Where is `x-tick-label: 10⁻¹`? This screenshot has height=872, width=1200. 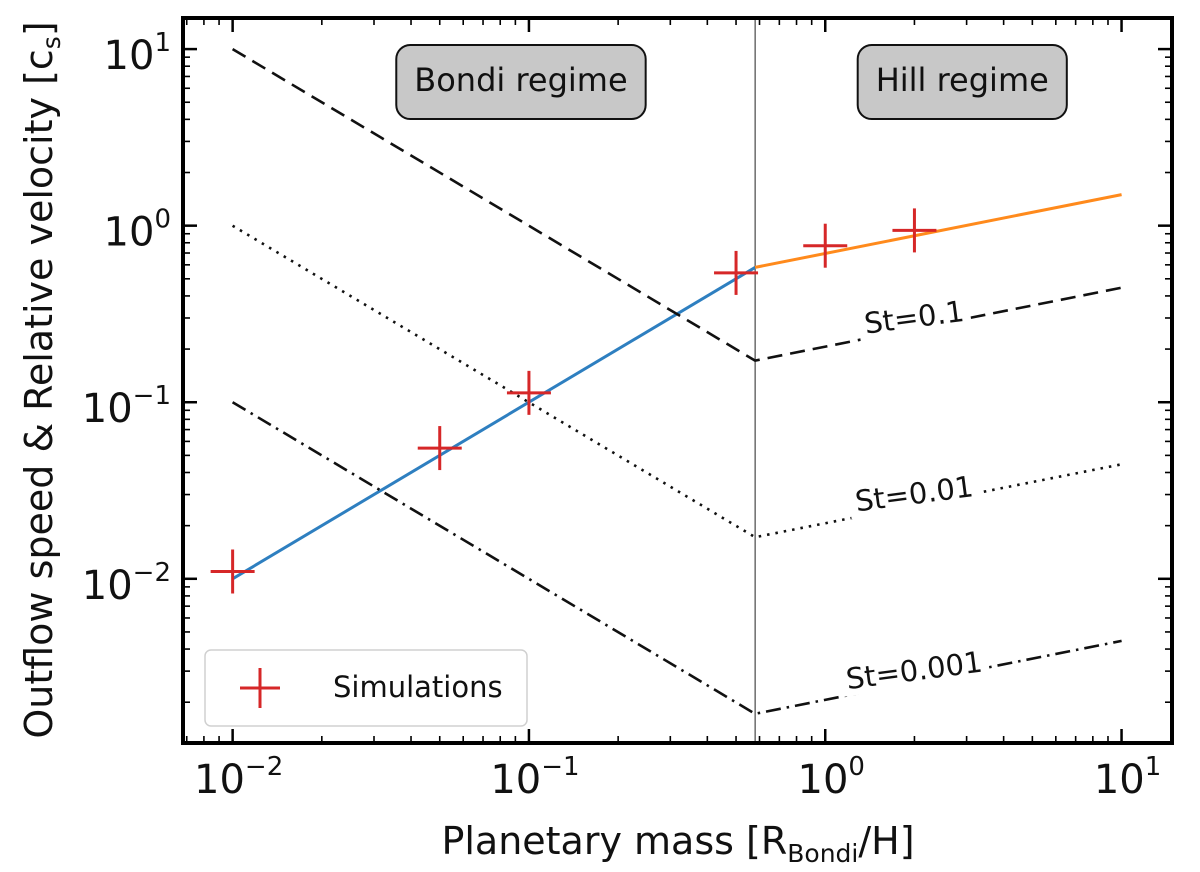
x-tick-label: 10⁻¹ is located at coordinates (534, 777).